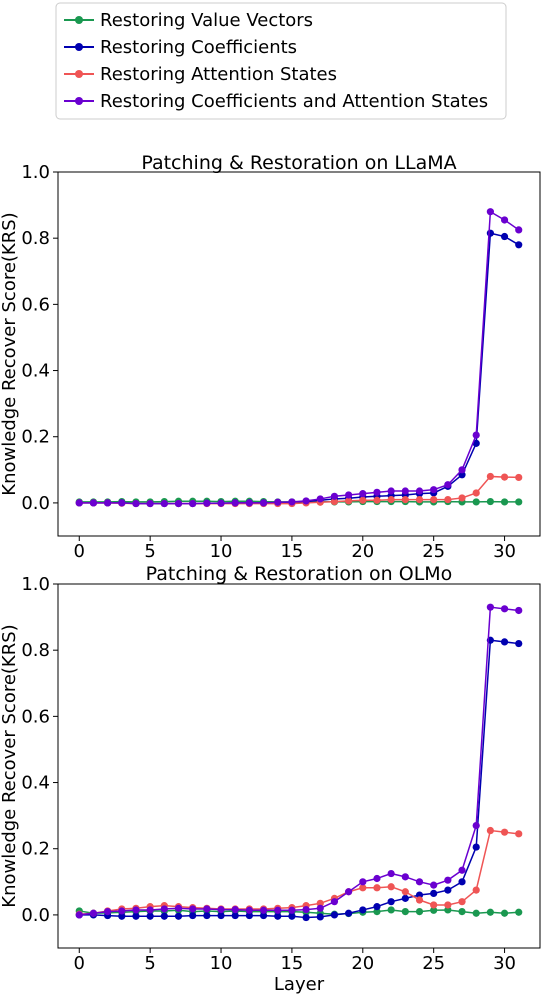 The height and width of the screenshot is (995, 541). What do you see at coordinates (362, 963) in the screenshot?
I see `x-tick-label: 20` at bounding box center [362, 963].